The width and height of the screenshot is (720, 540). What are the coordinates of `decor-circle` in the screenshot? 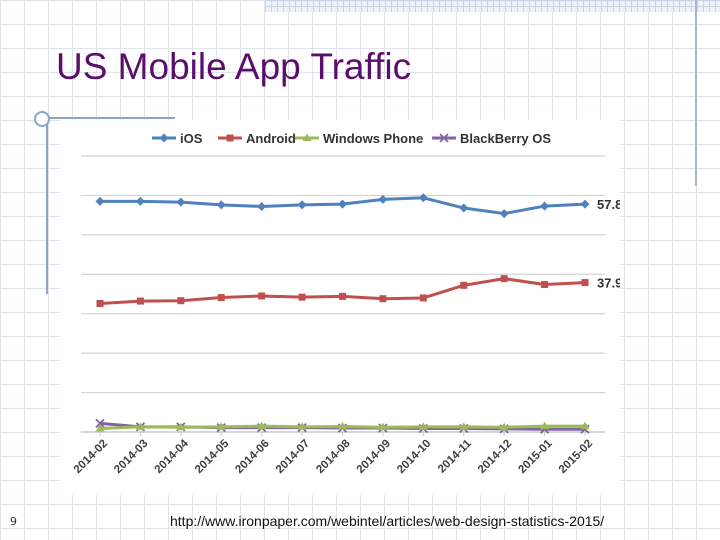 It's located at (42, 119).